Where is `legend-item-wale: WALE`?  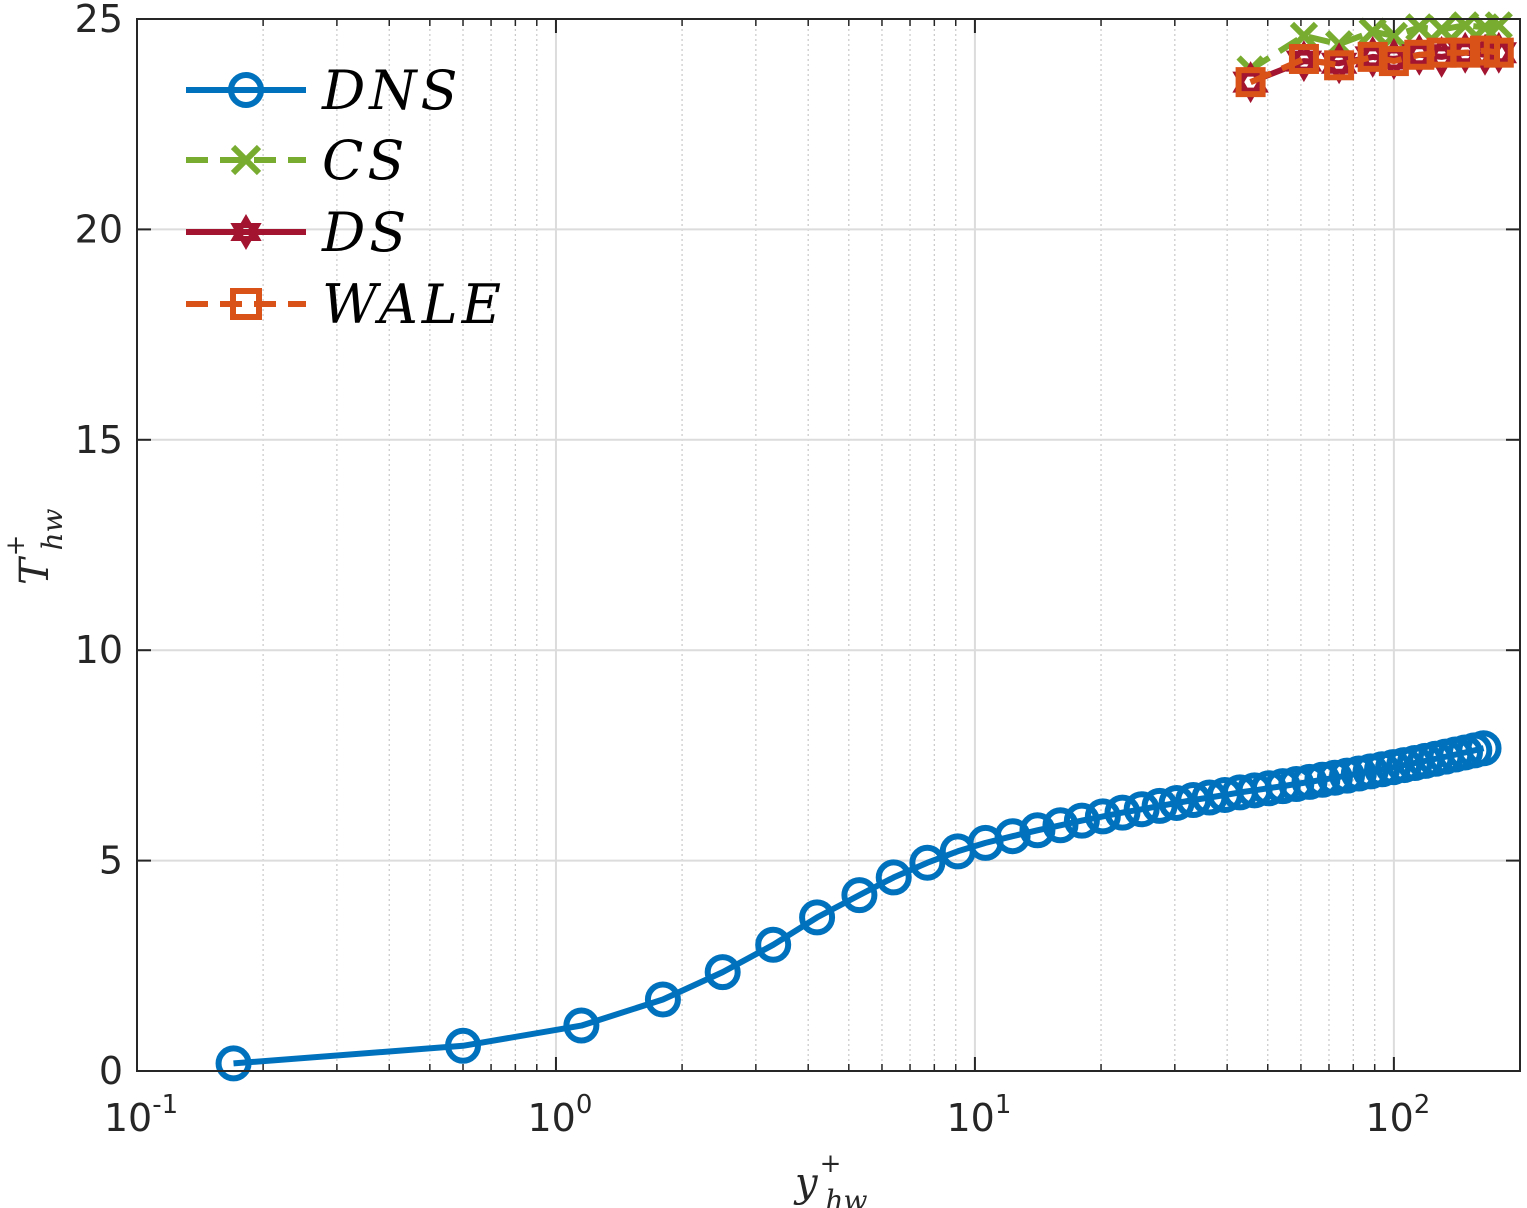
legend-item-wale: WALE is located at coordinates (345, 304).